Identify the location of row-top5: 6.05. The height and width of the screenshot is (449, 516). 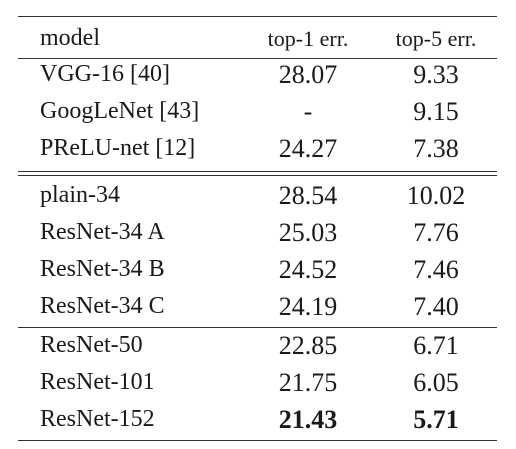
(436, 382).